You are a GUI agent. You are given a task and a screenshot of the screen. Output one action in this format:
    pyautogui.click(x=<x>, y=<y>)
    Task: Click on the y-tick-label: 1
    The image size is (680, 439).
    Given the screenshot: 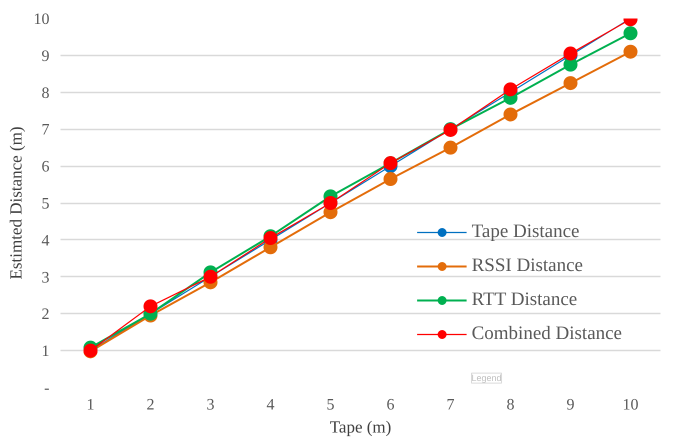 What is the action you would take?
    pyautogui.click(x=46, y=351)
    